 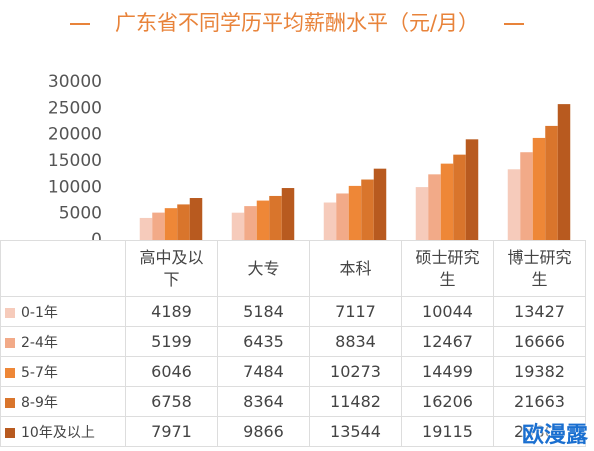 What do you see at coordinates (447, 268) in the screenshot?
I see `category-label: 硕士研究生` at bounding box center [447, 268].